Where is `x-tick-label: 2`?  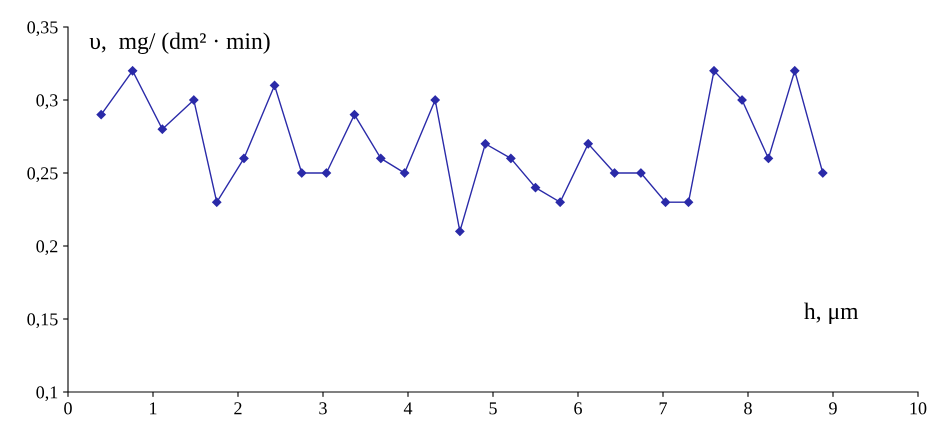
x-tick-label: 2 is located at coordinates (238, 408).